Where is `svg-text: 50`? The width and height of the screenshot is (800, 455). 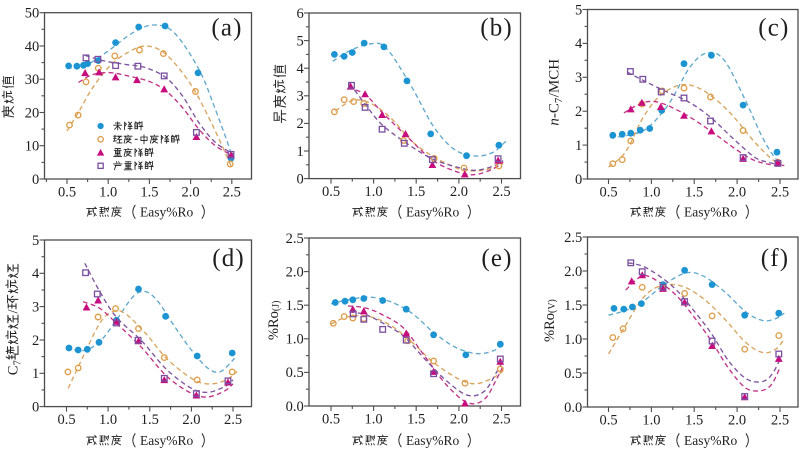
svg-text: 50 is located at coordinates (32, 14).